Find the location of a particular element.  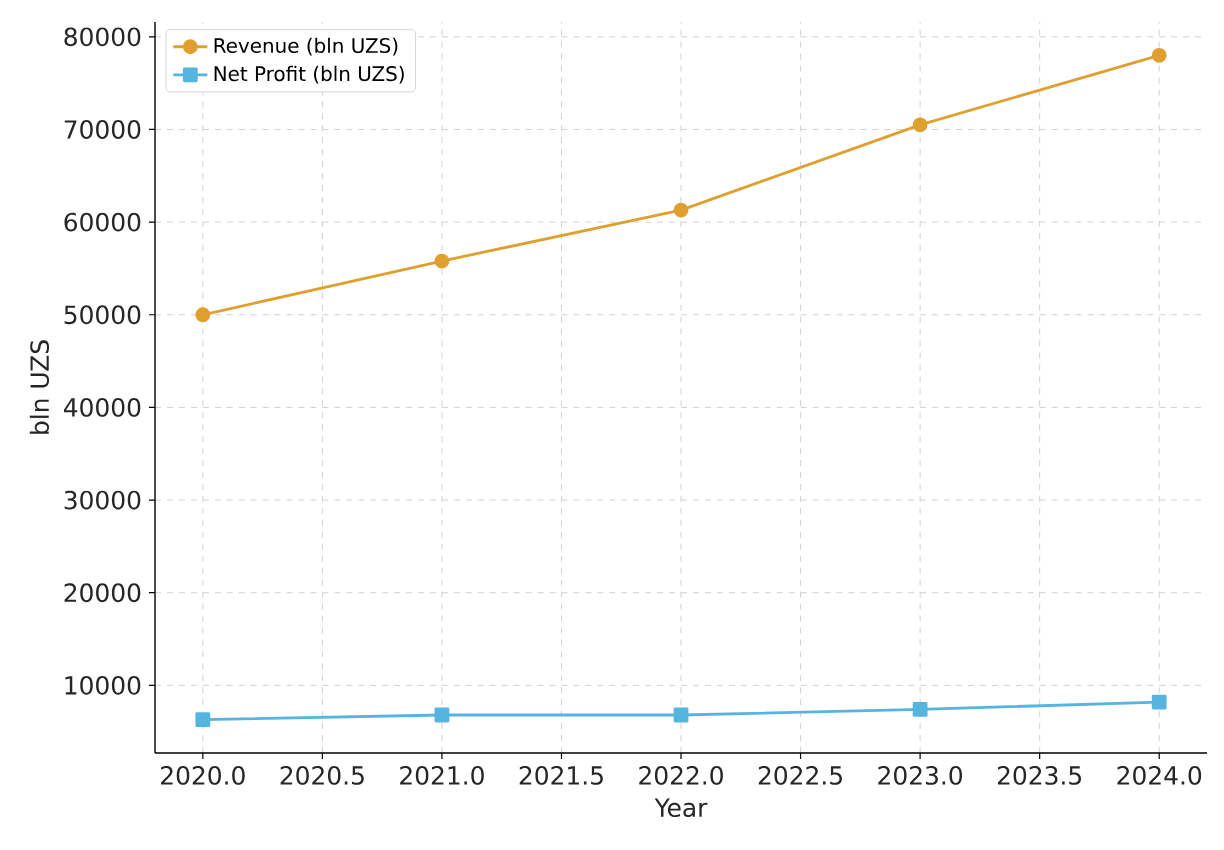

x-tick-label: 2023.0 is located at coordinates (920, 775).